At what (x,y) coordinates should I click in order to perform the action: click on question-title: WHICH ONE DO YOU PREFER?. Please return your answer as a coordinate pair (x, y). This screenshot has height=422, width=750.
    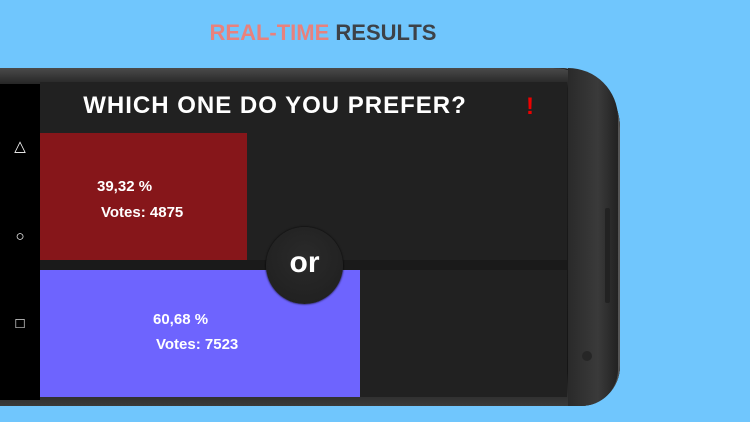
    Looking at the image, I should click on (275, 105).